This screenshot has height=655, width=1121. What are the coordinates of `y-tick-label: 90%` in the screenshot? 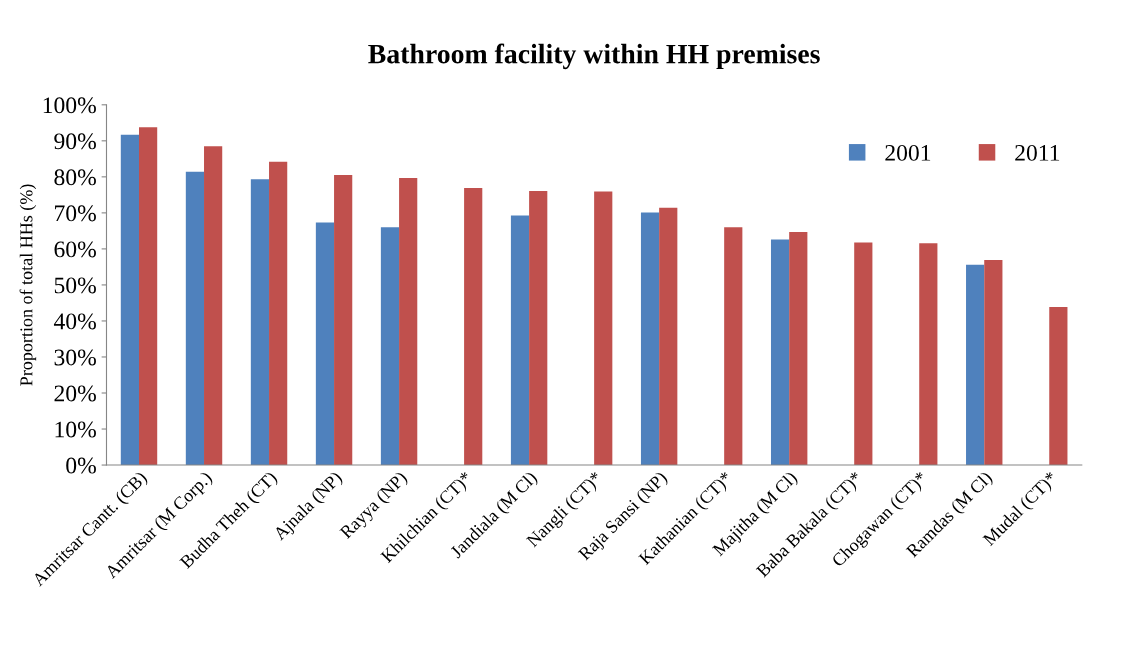 It's located at (75, 141).